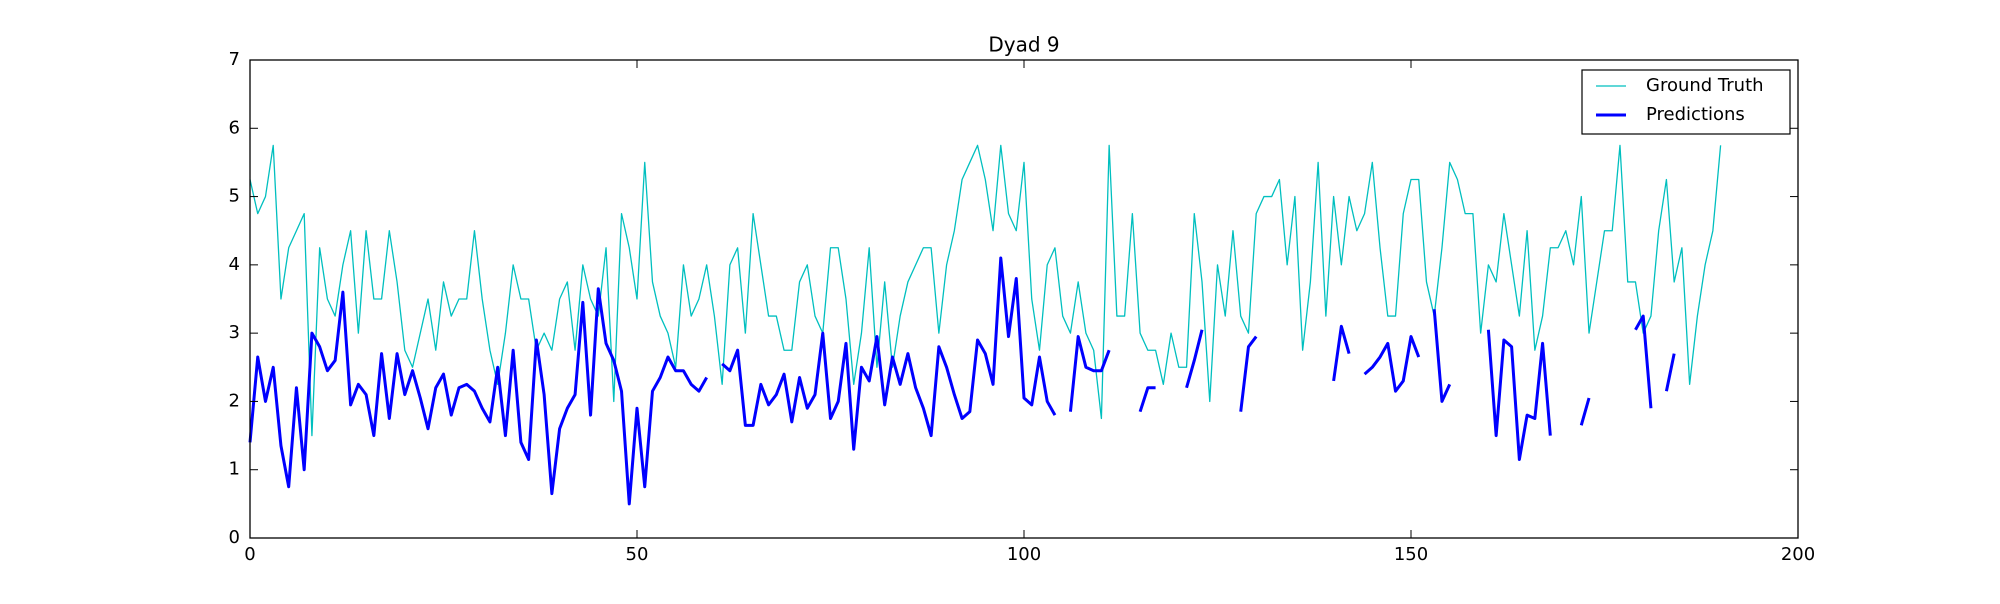  I want to click on legend-box, so click(1686, 102).